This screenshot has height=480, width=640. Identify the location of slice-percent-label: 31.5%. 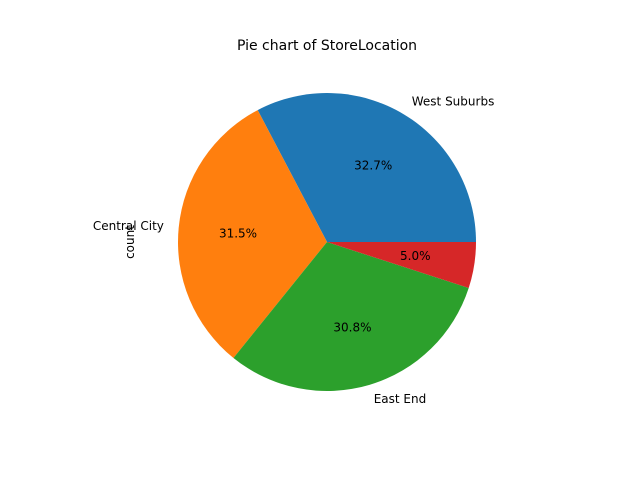
(238, 233).